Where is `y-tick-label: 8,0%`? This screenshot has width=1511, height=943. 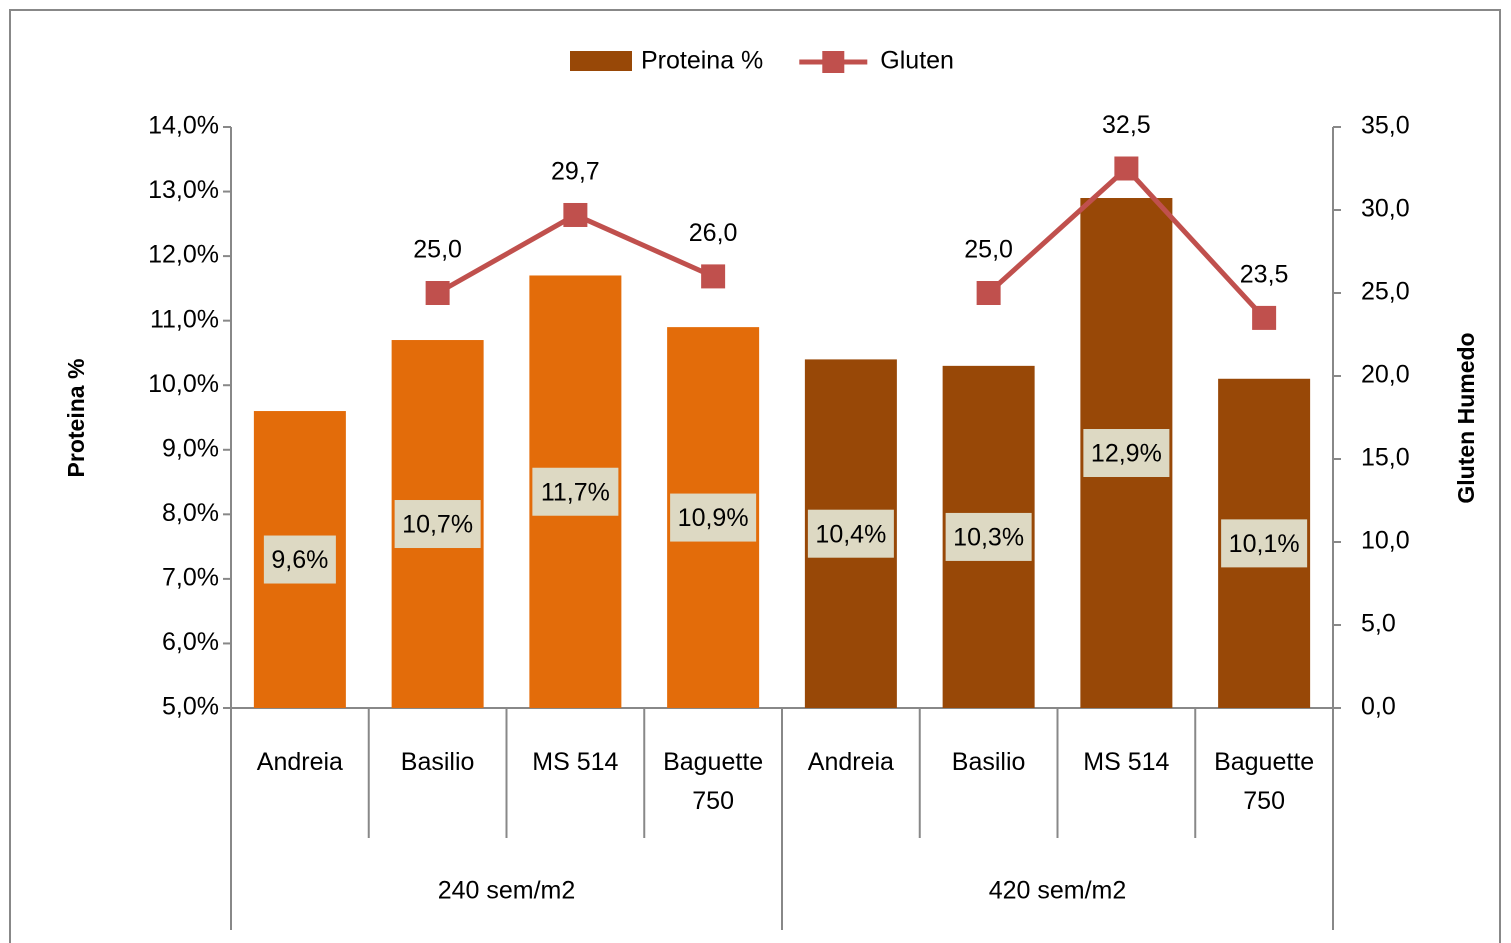
y-tick-label: 8,0% is located at coordinates (190, 513).